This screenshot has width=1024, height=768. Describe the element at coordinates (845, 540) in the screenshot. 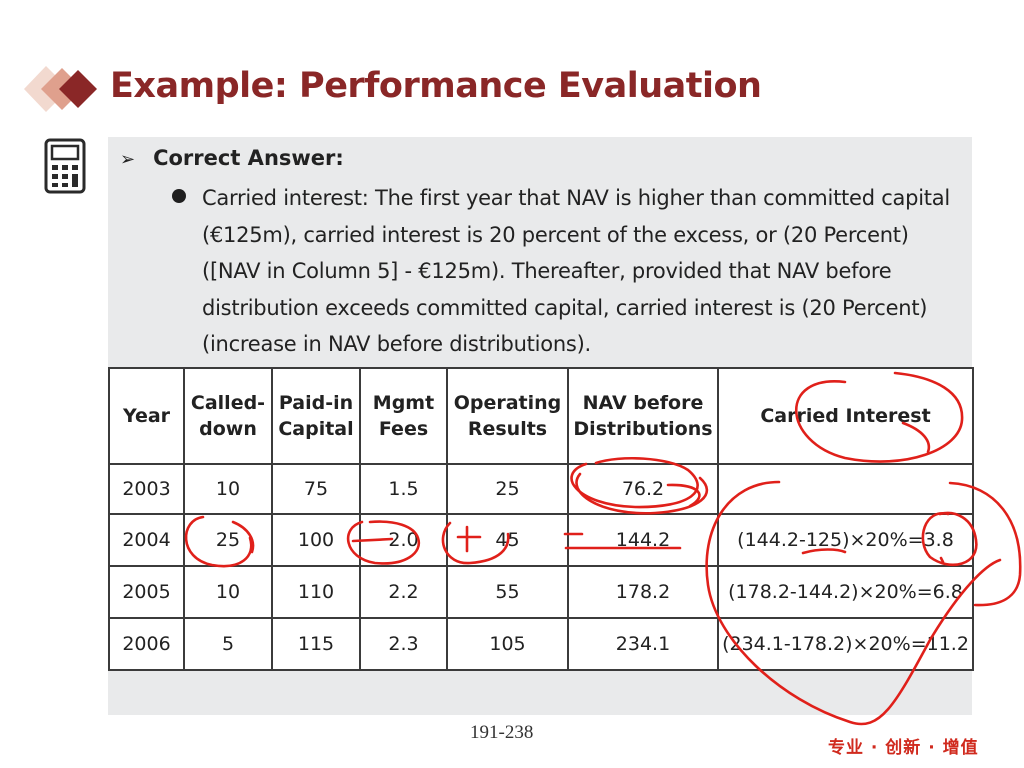

I see `table-cell: (144.2-125)×20%=3.8` at that location.